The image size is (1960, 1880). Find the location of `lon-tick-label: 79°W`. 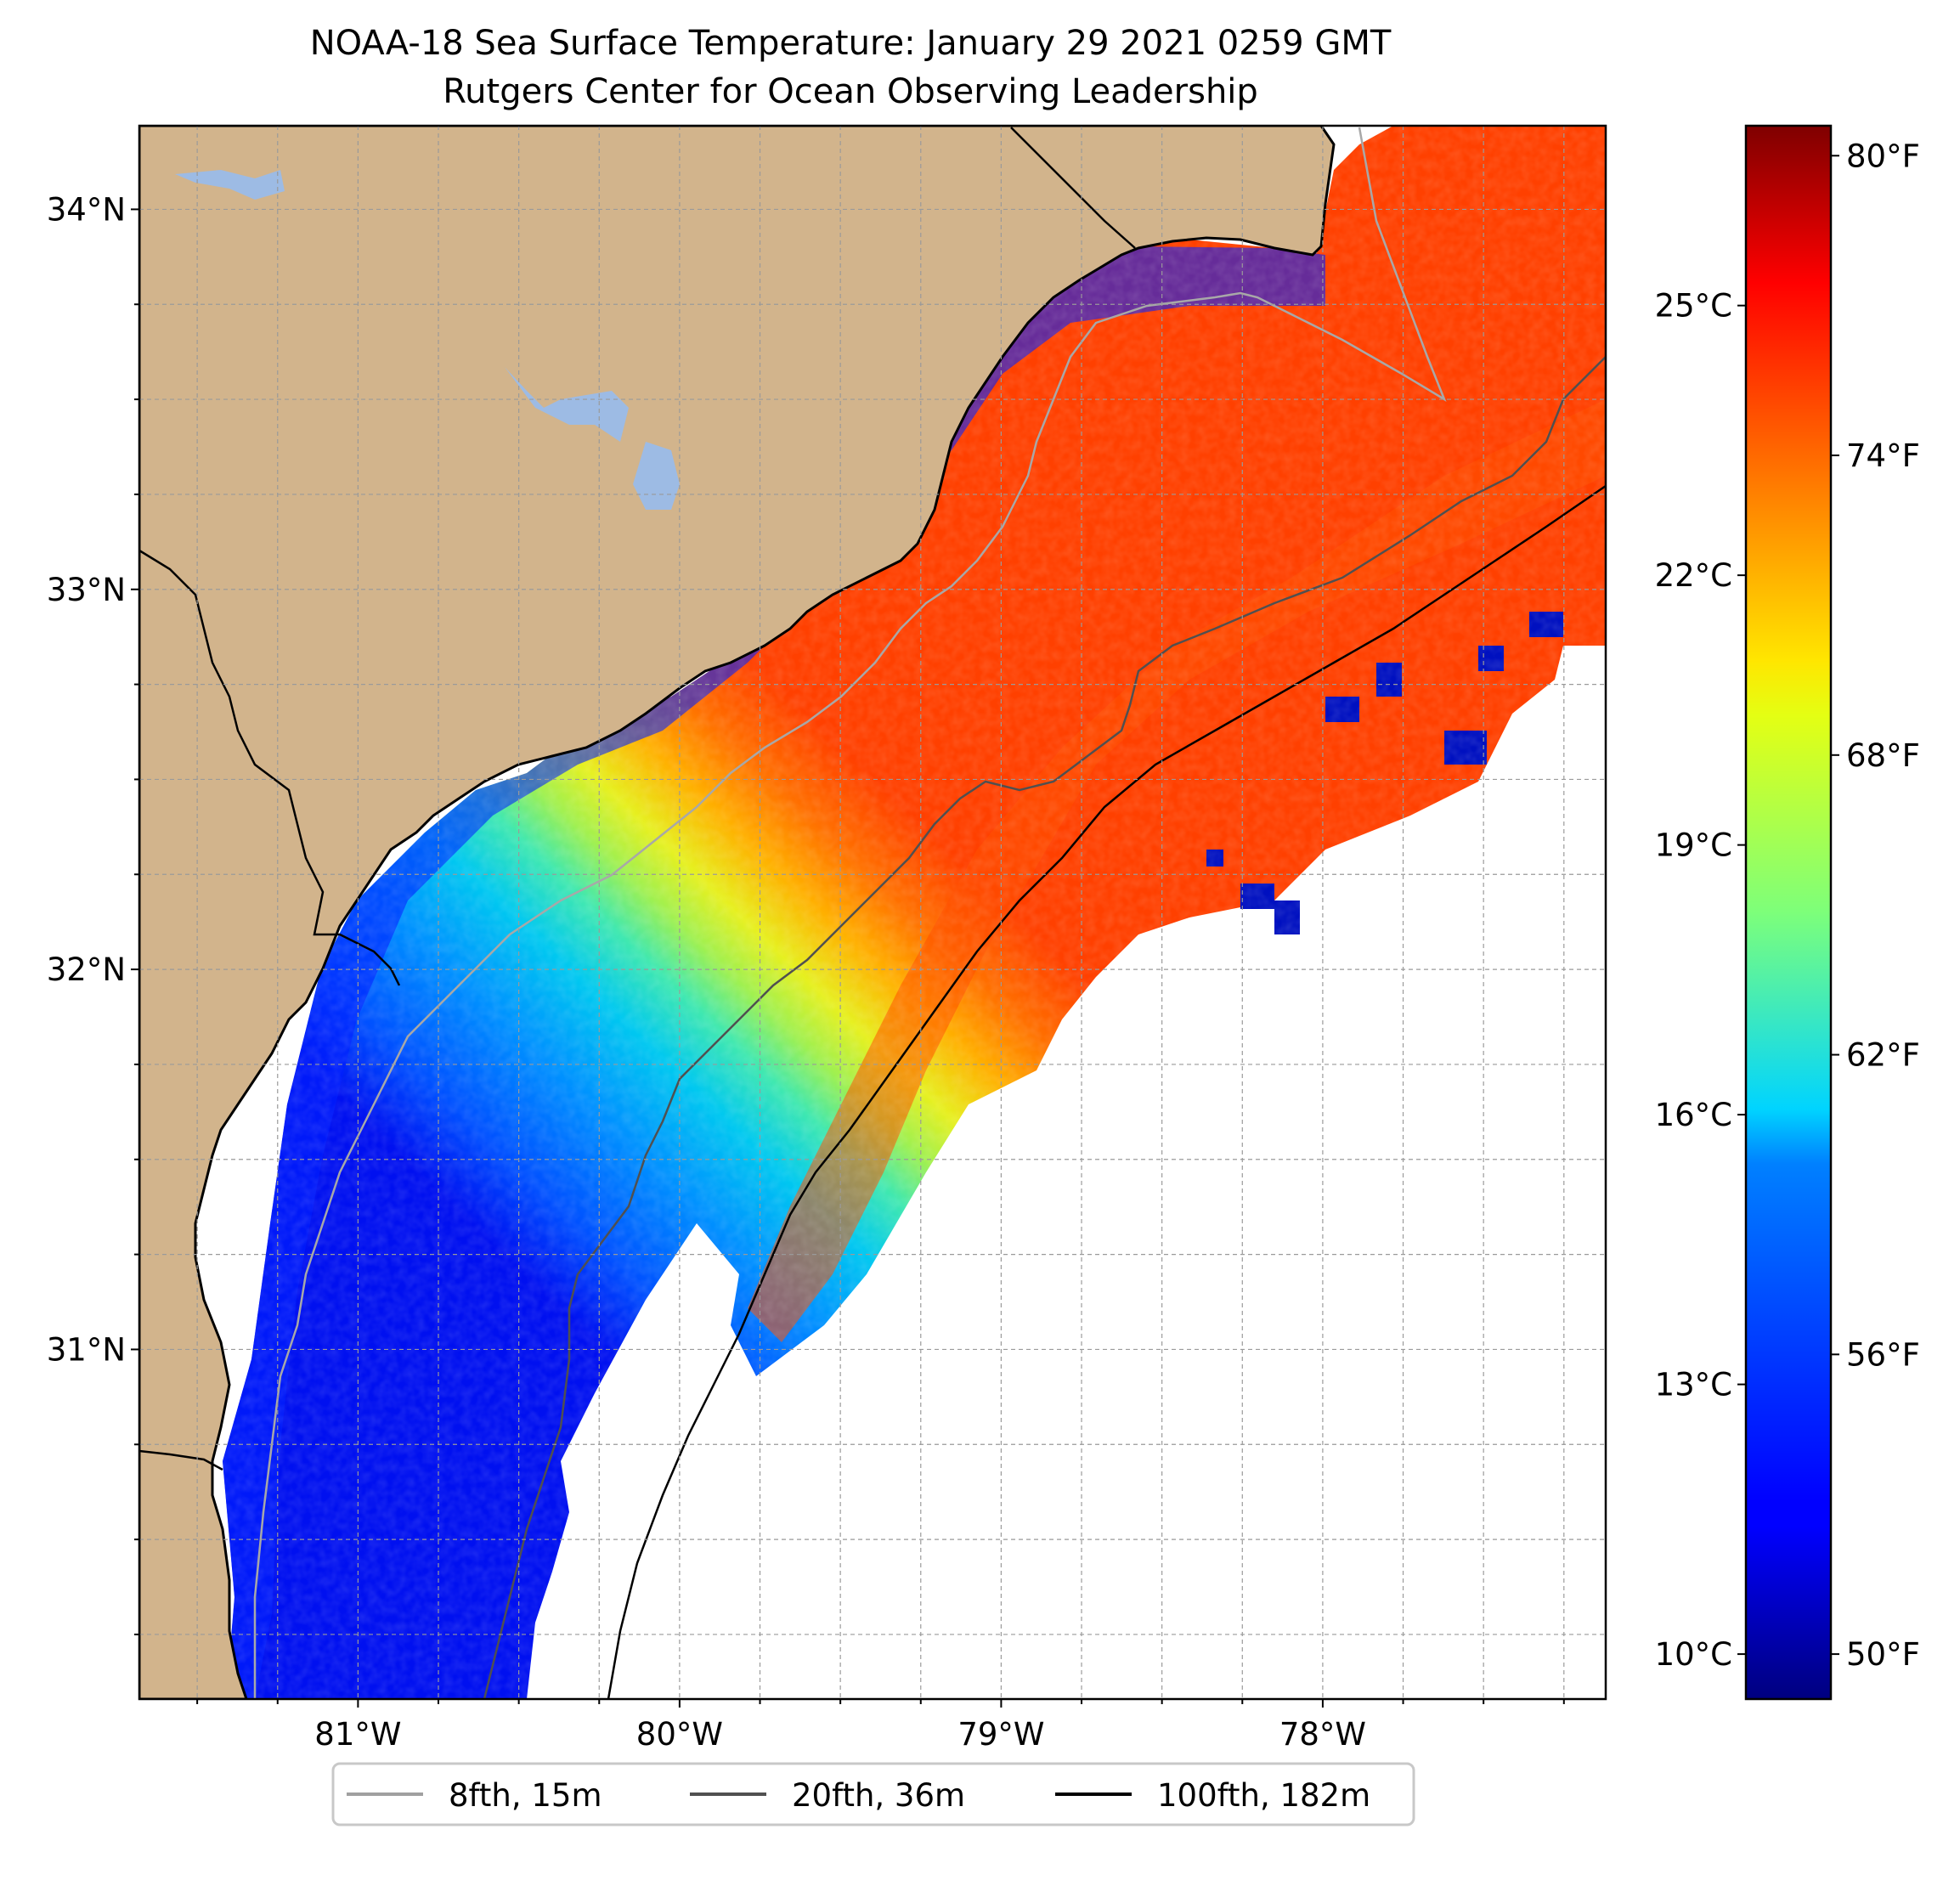

lon-tick-label: 79°W is located at coordinates (1000, 1735).